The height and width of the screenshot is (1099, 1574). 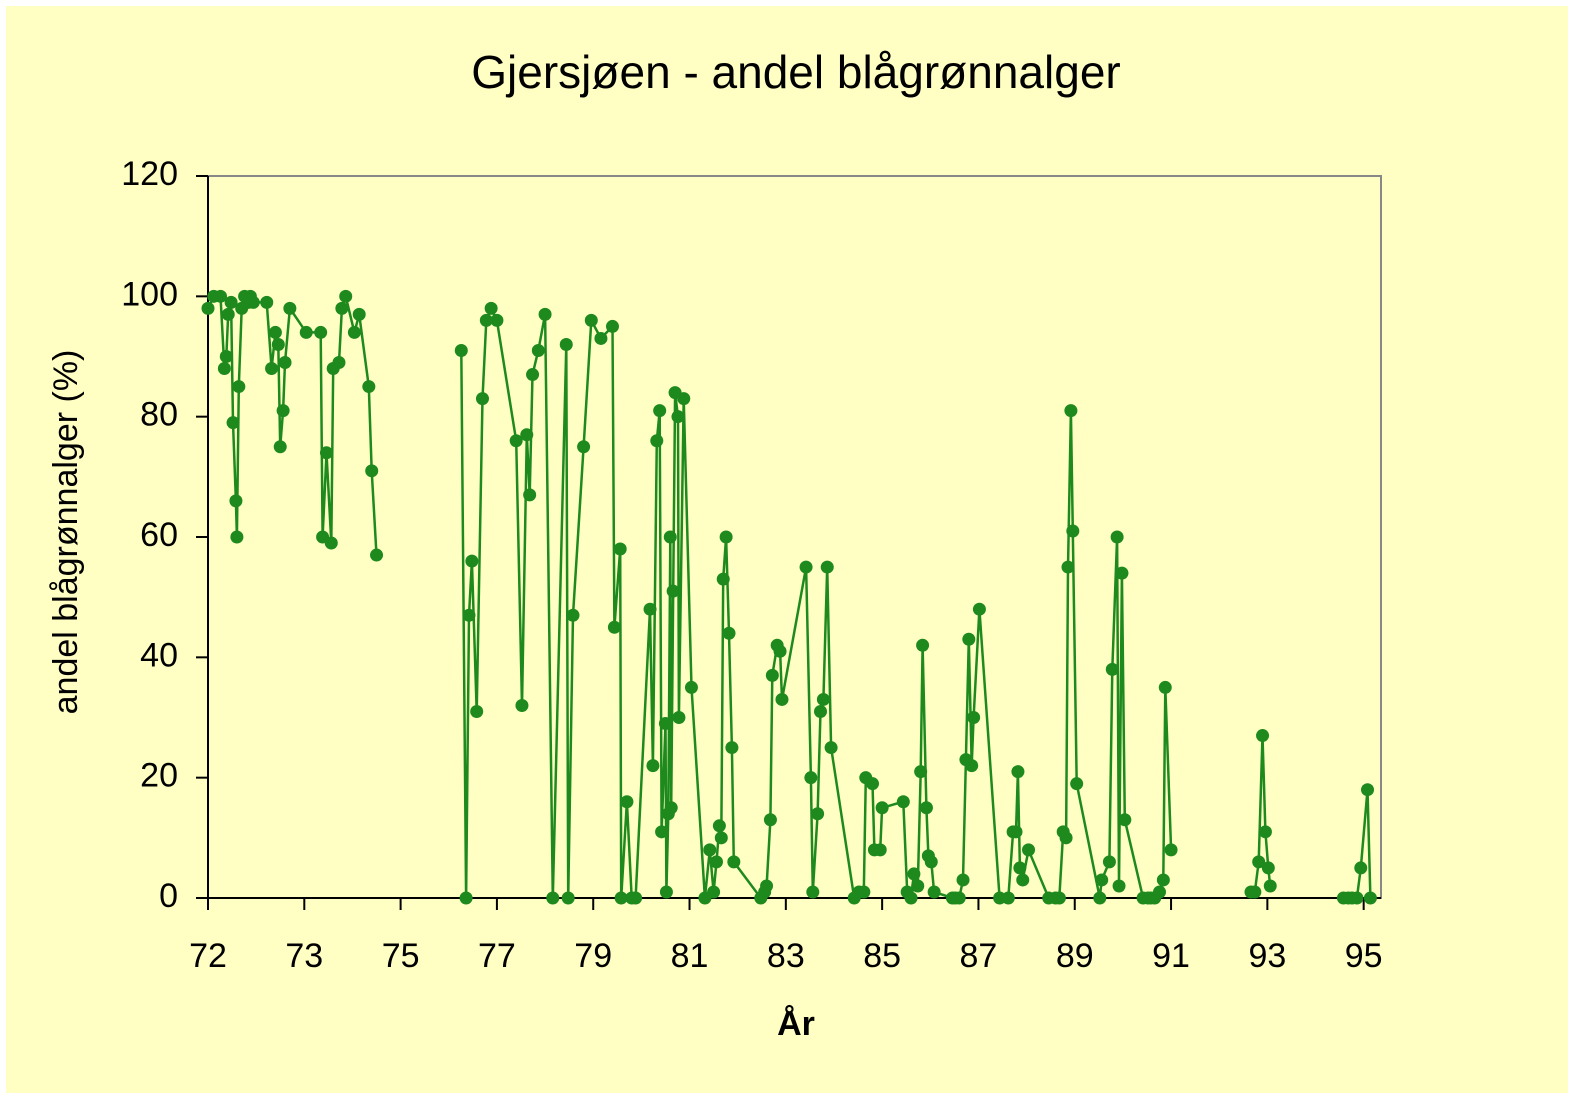 What do you see at coordinates (159, 535) in the screenshot?
I see `y-tick-label: 60` at bounding box center [159, 535].